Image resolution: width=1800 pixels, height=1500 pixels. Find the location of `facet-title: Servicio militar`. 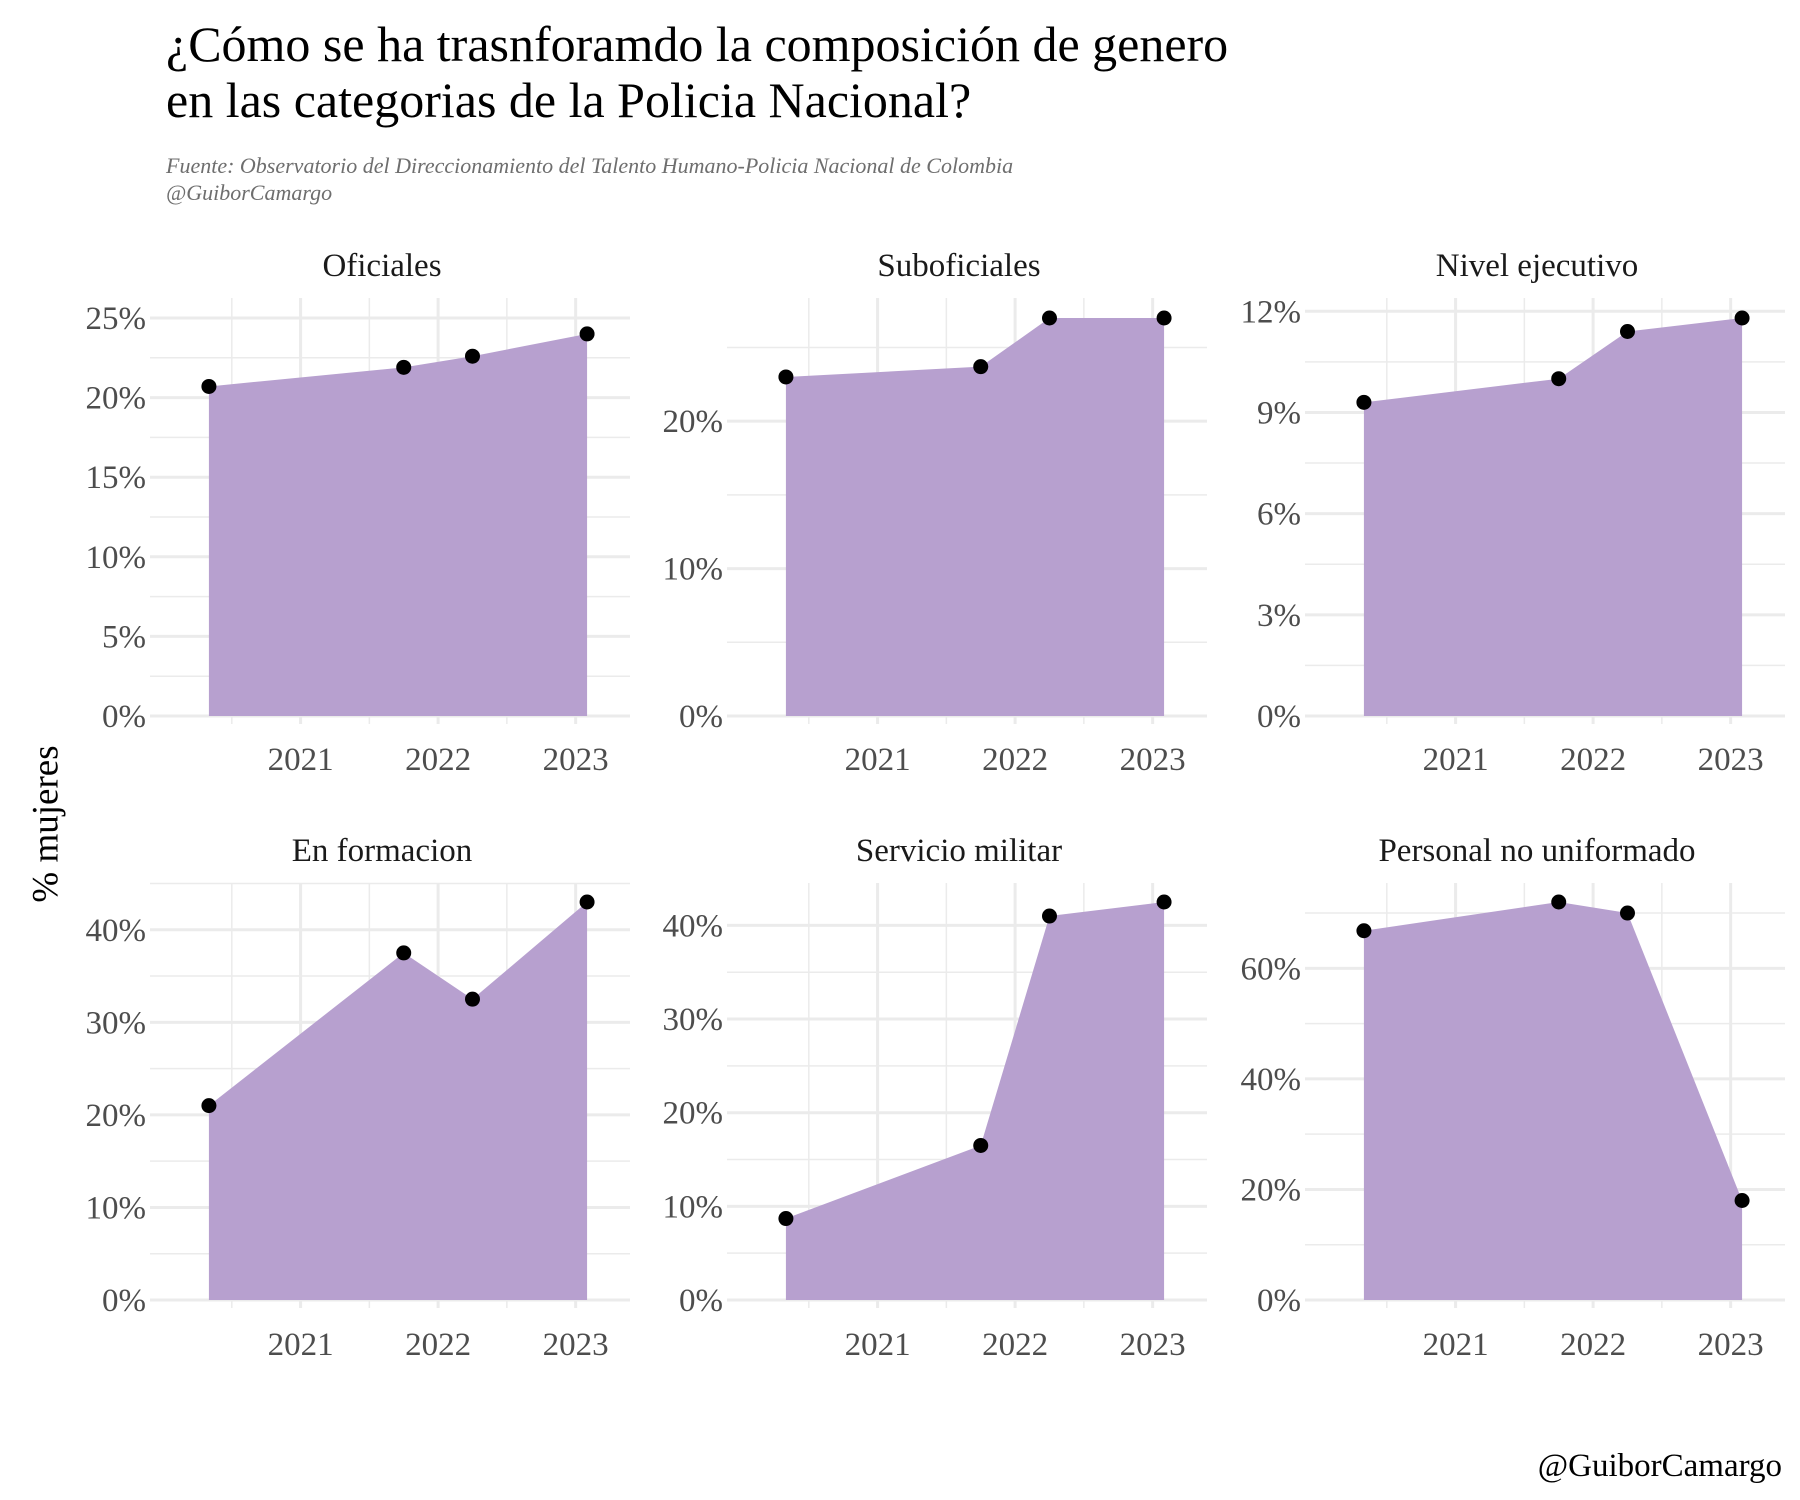

facet-title: Servicio militar is located at coordinates (959, 851).